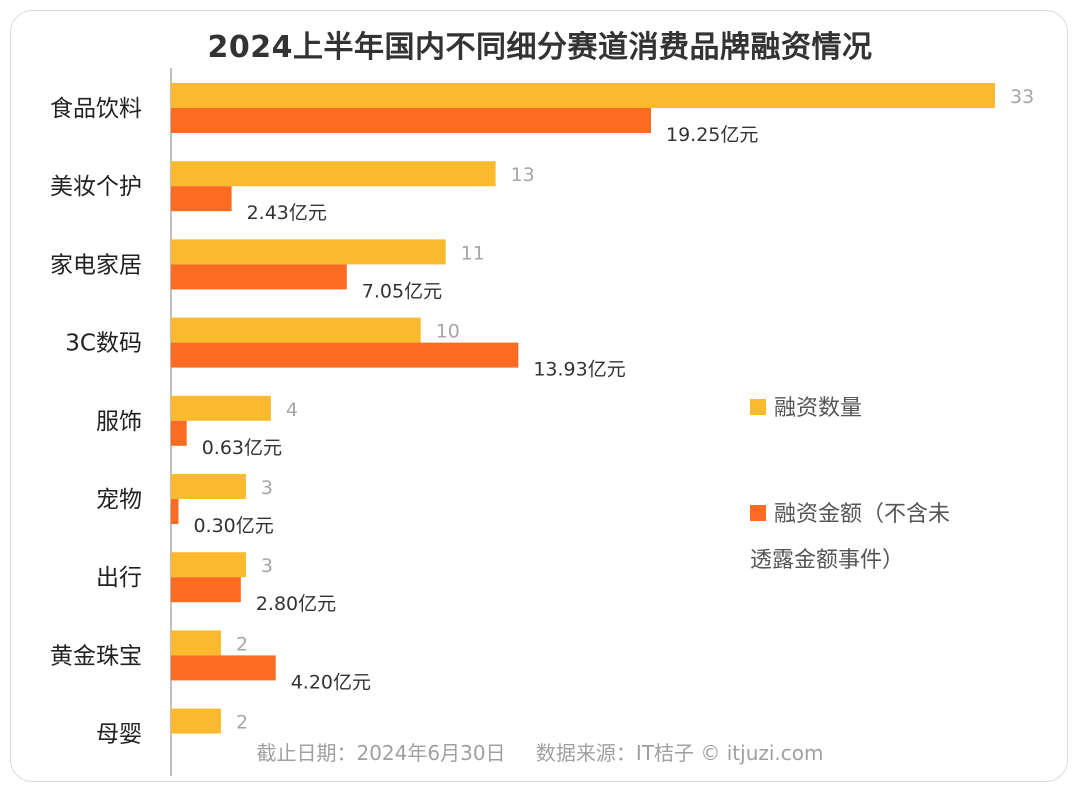  I want to click on data-label-count: 13, so click(523, 175).